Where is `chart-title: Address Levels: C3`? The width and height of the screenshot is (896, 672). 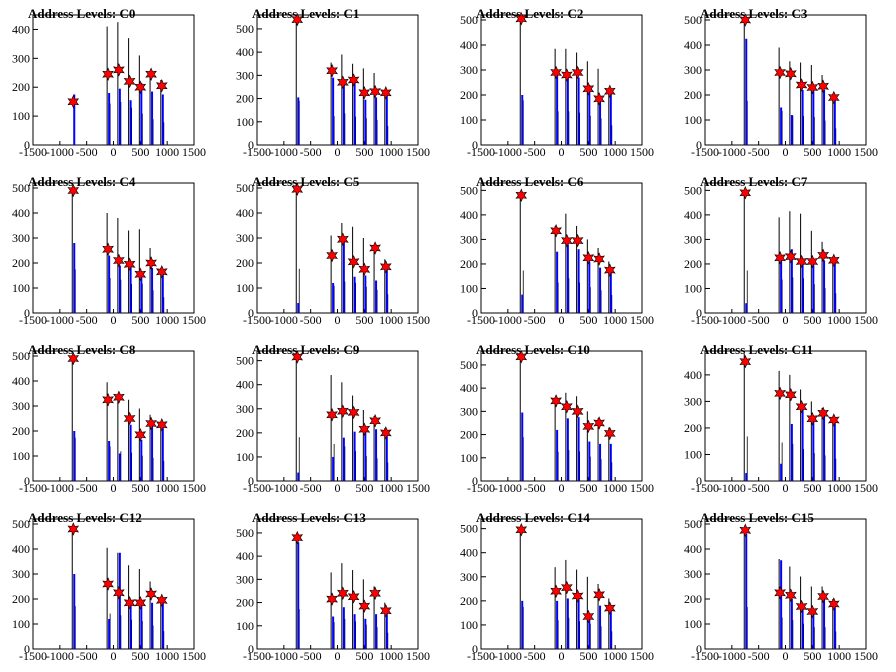
chart-title: Address Levels: C3 is located at coordinates (754, 13).